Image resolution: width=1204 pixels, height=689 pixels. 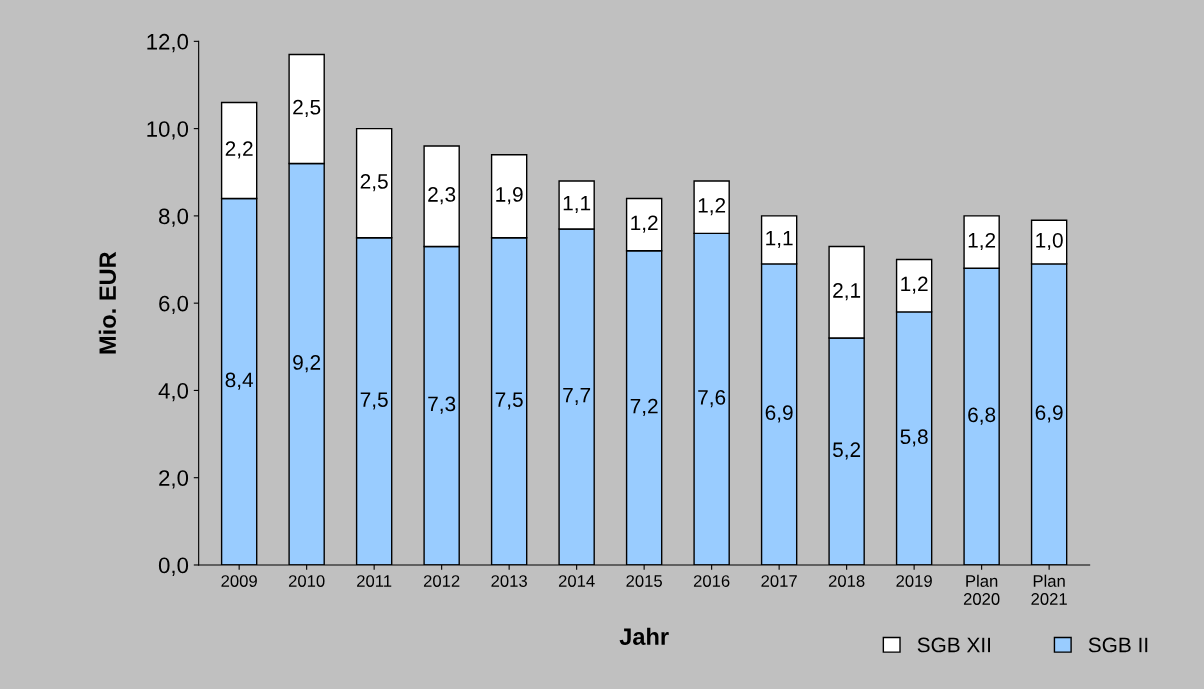 I want to click on y-tick-label: 8,0, so click(x=174, y=217).